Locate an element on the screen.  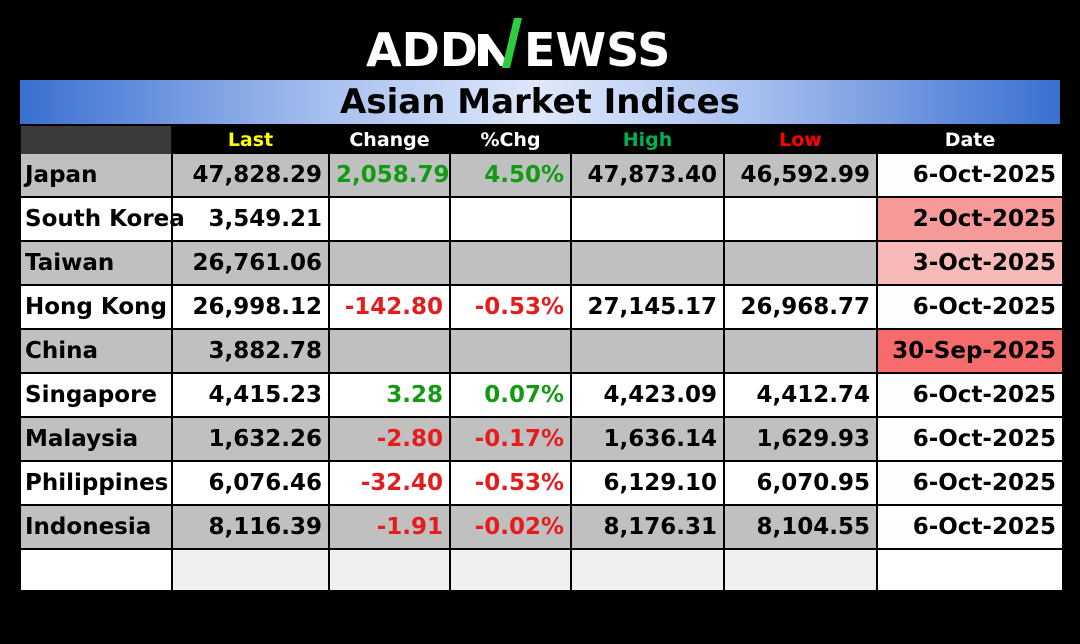
cell-last: 3,882.78 is located at coordinates (250, 352).